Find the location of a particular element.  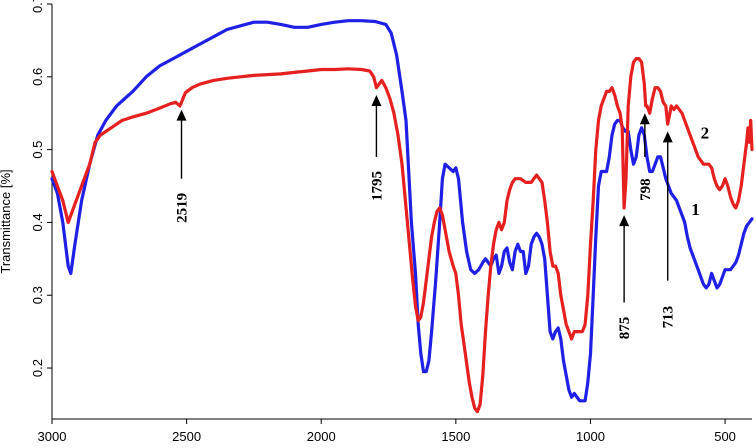

y-tick-label: 0.2 is located at coordinates (37, 368).